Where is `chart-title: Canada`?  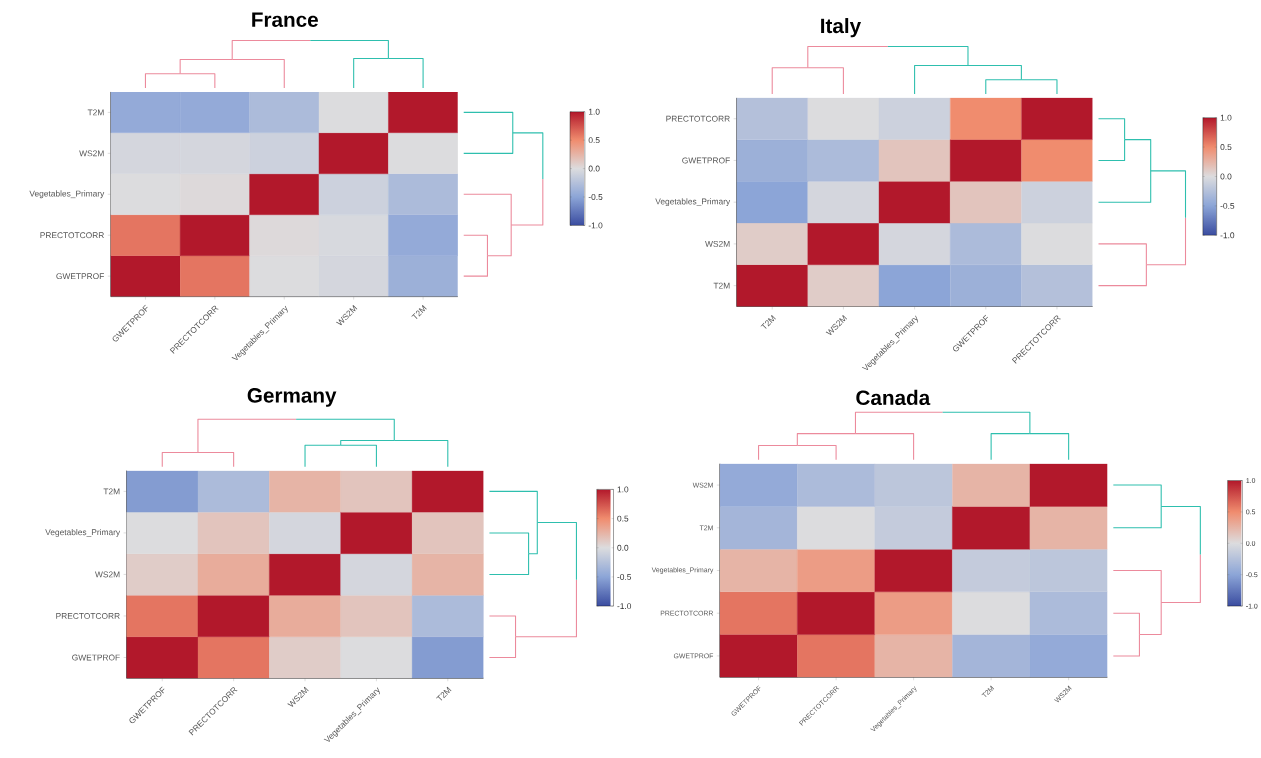
chart-title: Canada is located at coordinates (893, 397).